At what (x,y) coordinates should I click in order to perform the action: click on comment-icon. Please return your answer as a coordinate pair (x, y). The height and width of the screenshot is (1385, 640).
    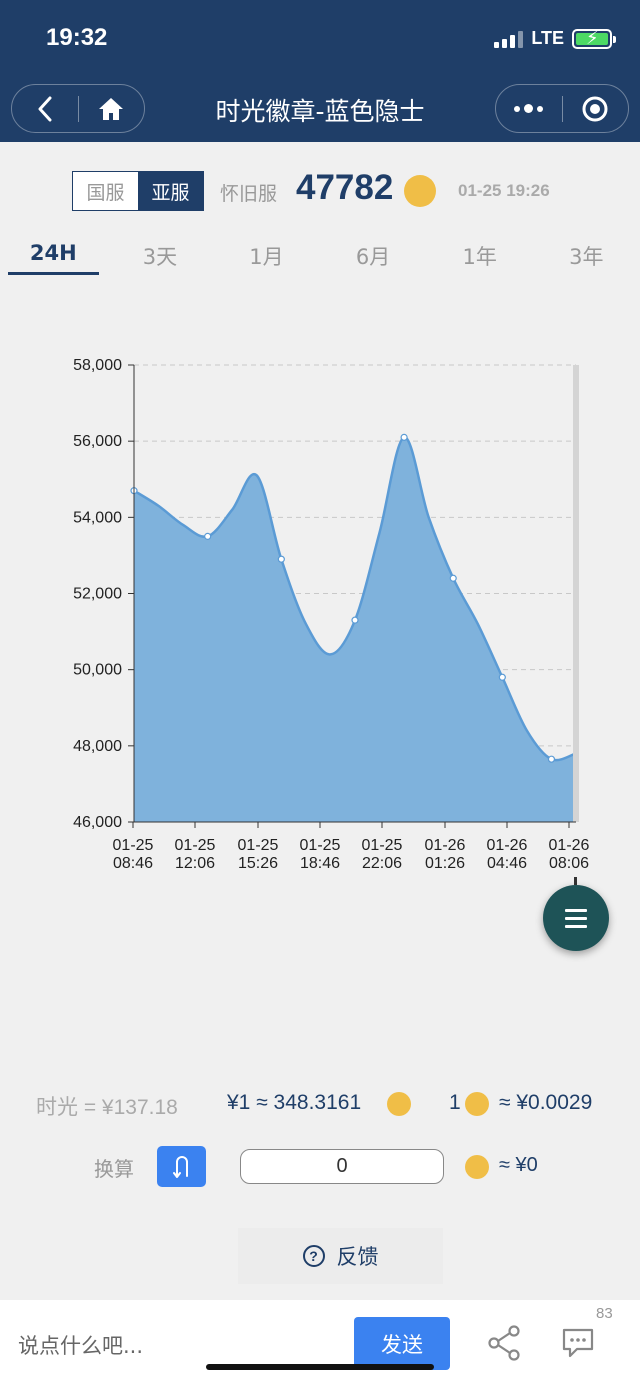
    Looking at the image, I should click on (578, 1343).